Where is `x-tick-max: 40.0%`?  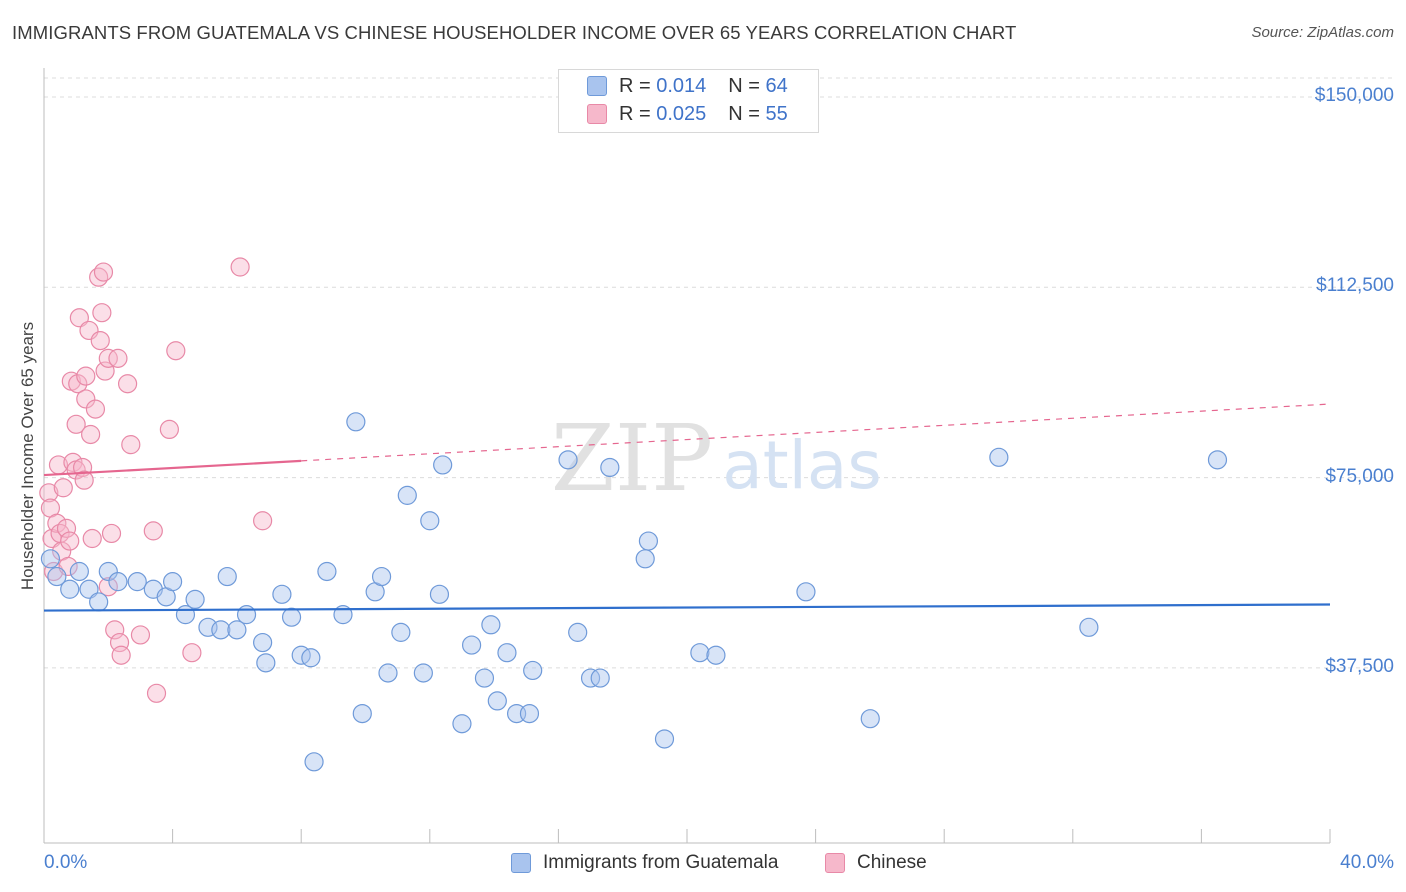
x-tick-max: 40.0% is located at coordinates (1367, 862).